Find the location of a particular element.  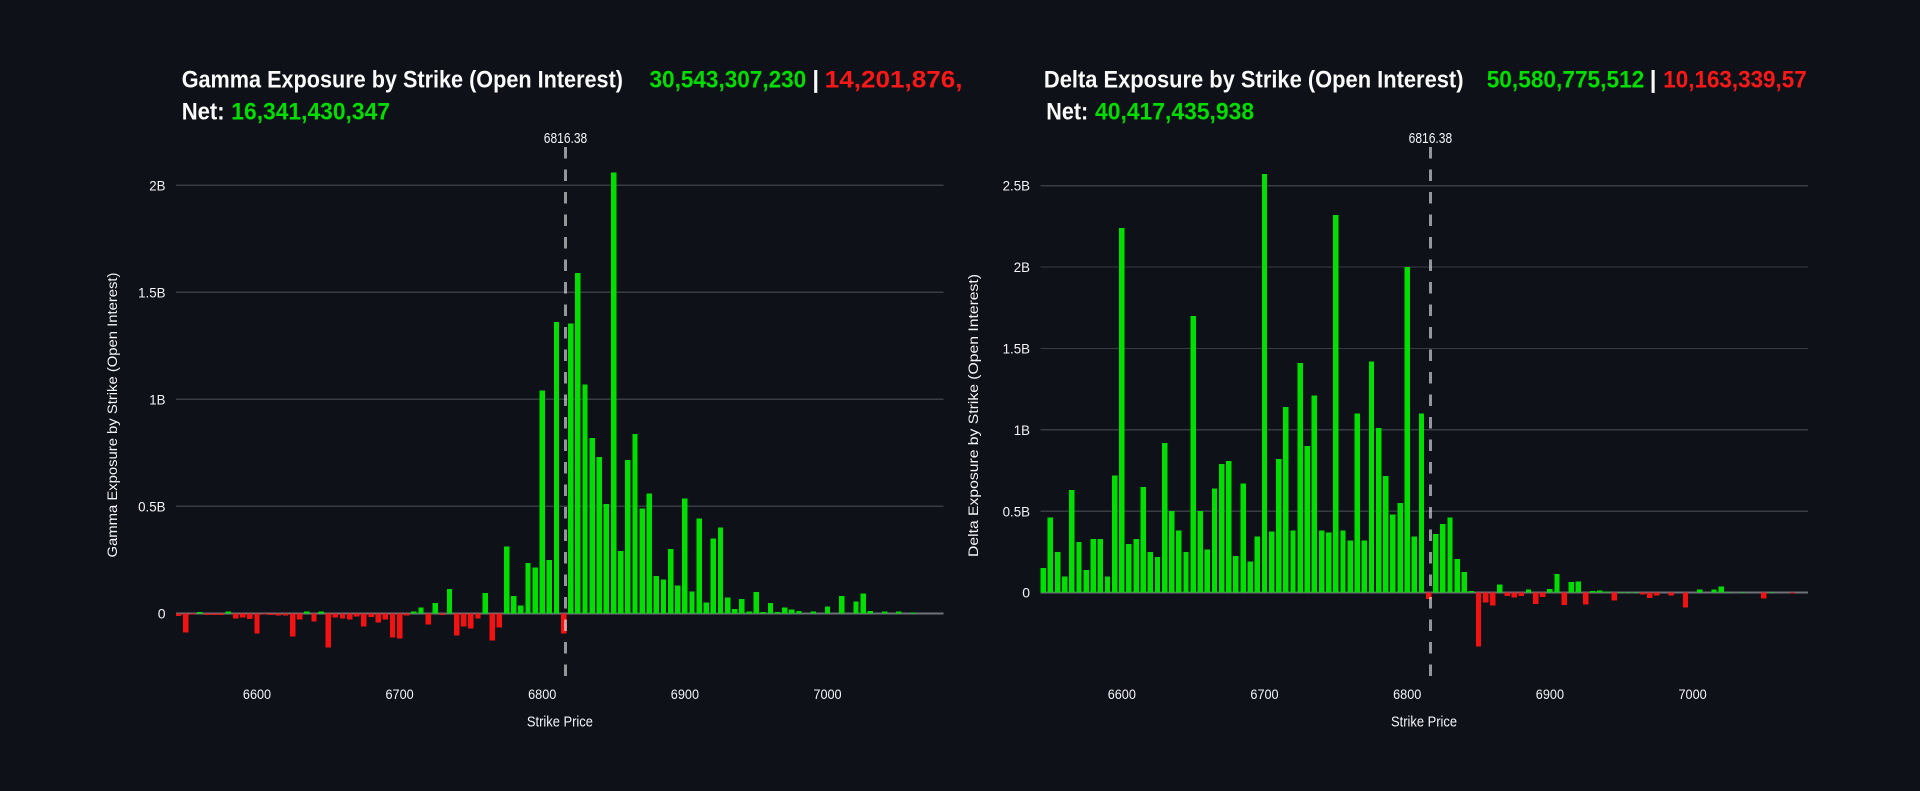

svg-text: 30,543,307,230 is located at coordinates (728, 80).